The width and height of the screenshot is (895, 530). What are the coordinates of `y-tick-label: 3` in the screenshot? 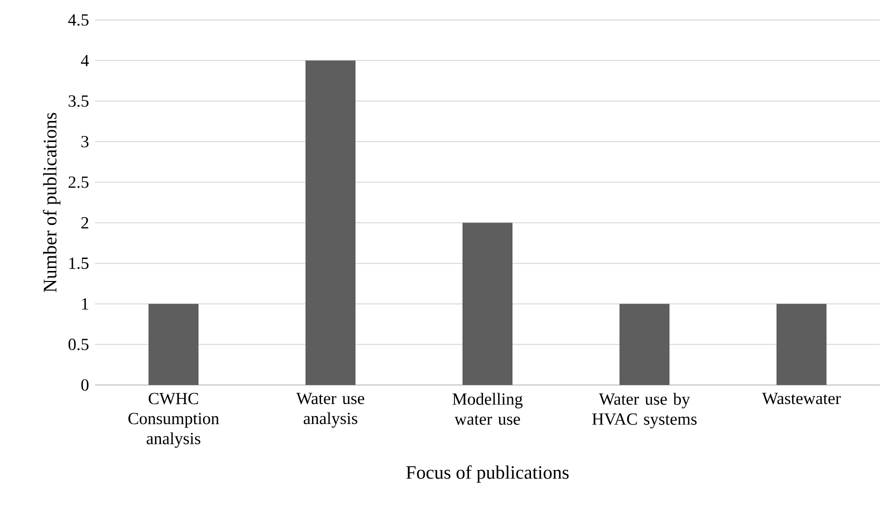 It's located at (84, 142).